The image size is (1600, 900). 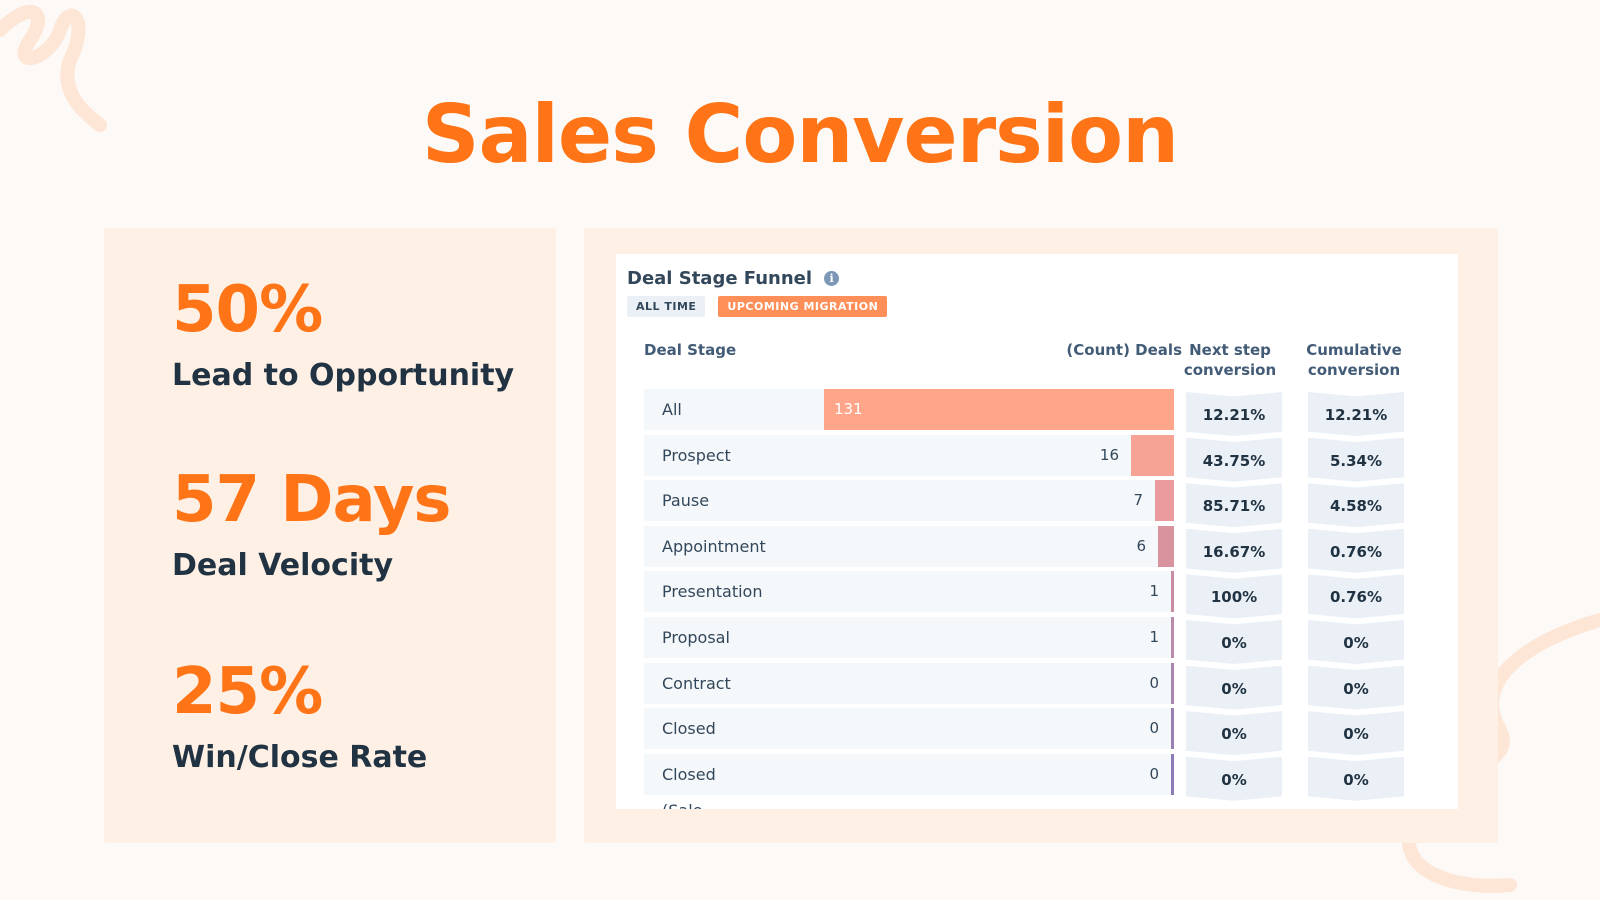 What do you see at coordinates (1234, 596) in the screenshot?
I see `next-step-conversion-cell: 100%` at bounding box center [1234, 596].